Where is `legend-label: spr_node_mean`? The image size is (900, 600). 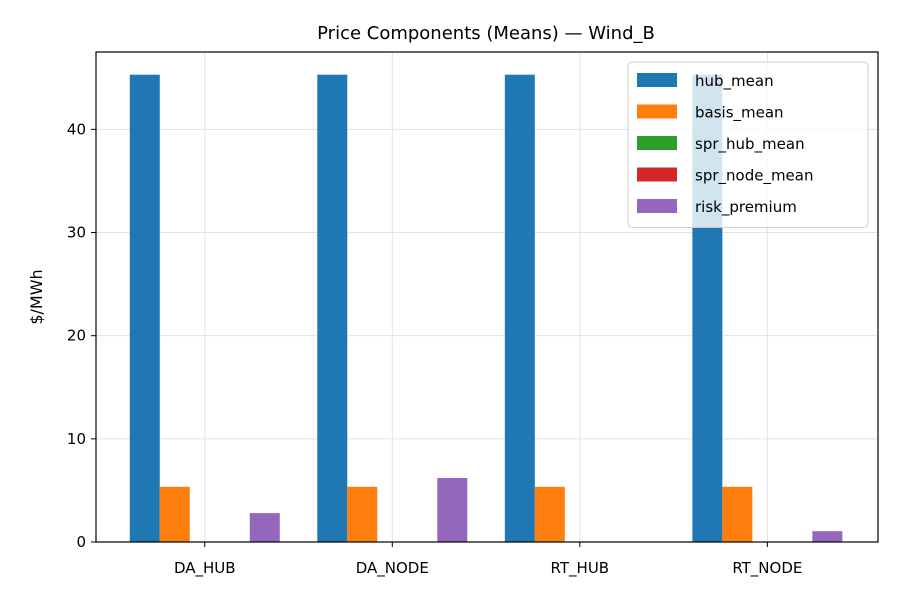
legend-label: spr_node_mean is located at coordinates (754, 176).